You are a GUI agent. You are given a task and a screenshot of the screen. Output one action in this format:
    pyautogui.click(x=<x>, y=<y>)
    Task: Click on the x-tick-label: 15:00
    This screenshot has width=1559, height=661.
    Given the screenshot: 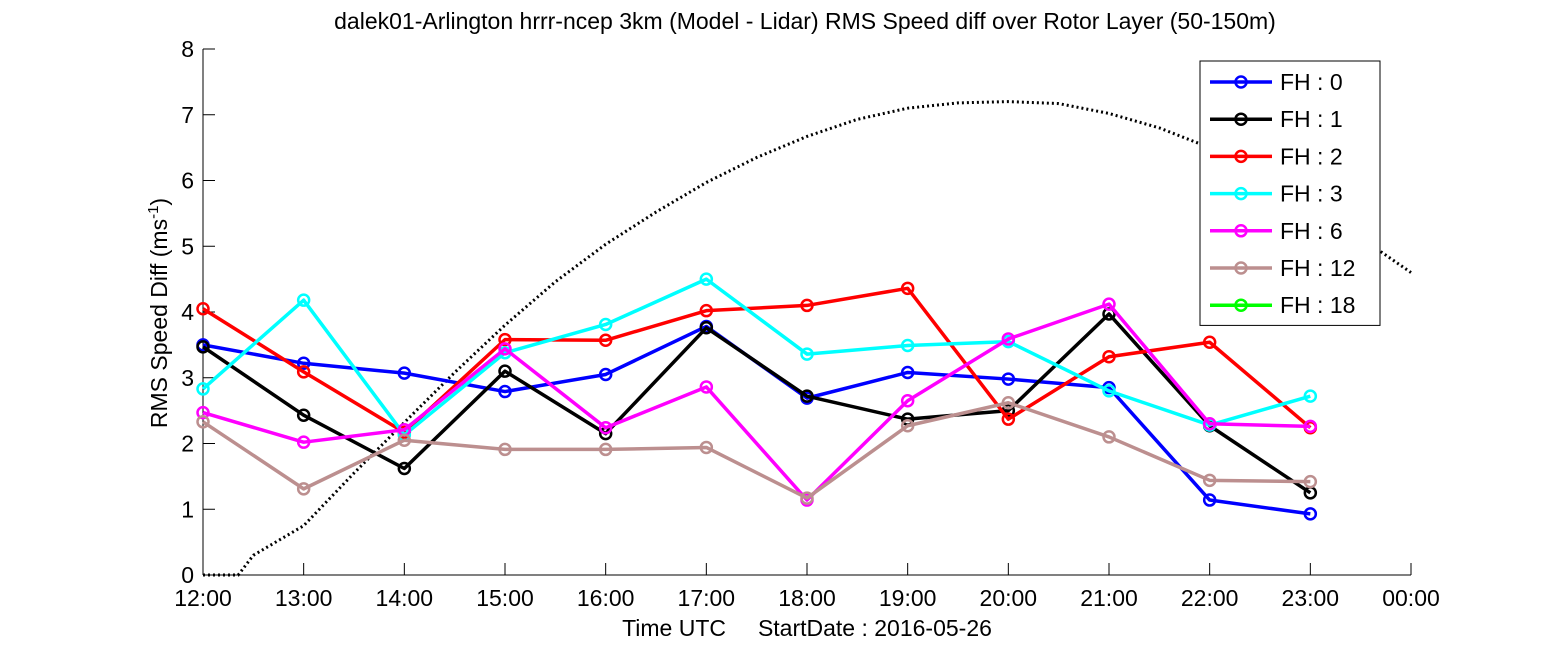 What is the action you would take?
    pyautogui.click(x=505, y=598)
    